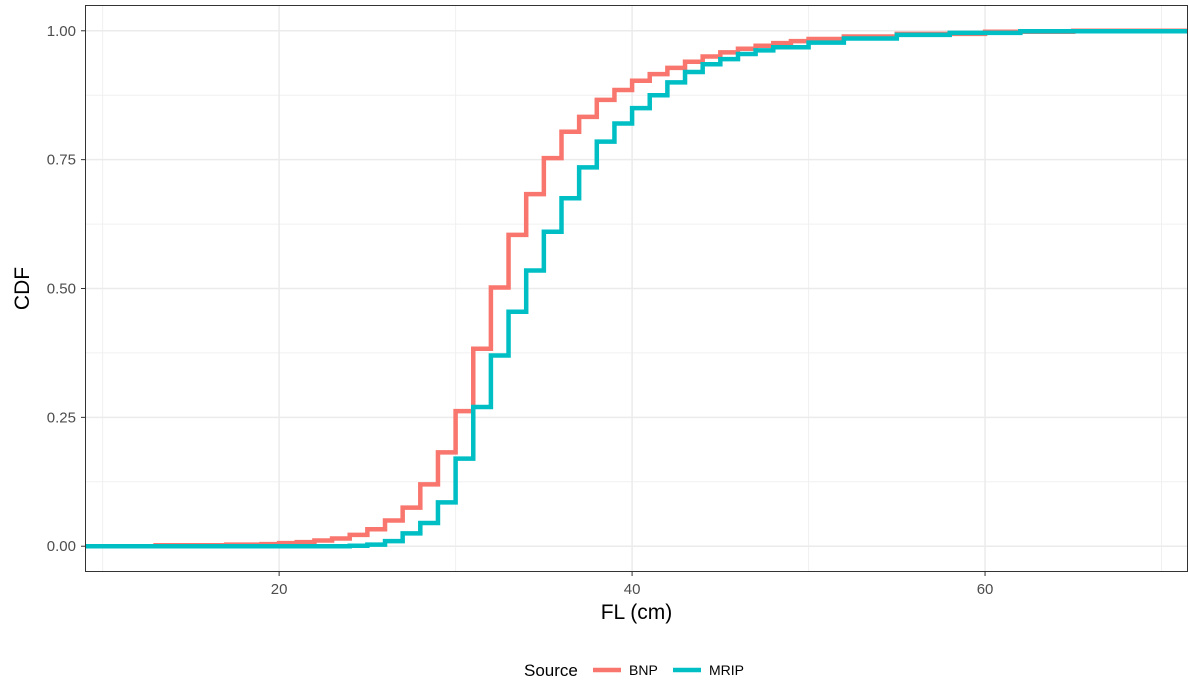 The height and width of the screenshot is (682, 1188). What do you see at coordinates (61, 160) in the screenshot?
I see `y-tick-label: 0.75` at bounding box center [61, 160].